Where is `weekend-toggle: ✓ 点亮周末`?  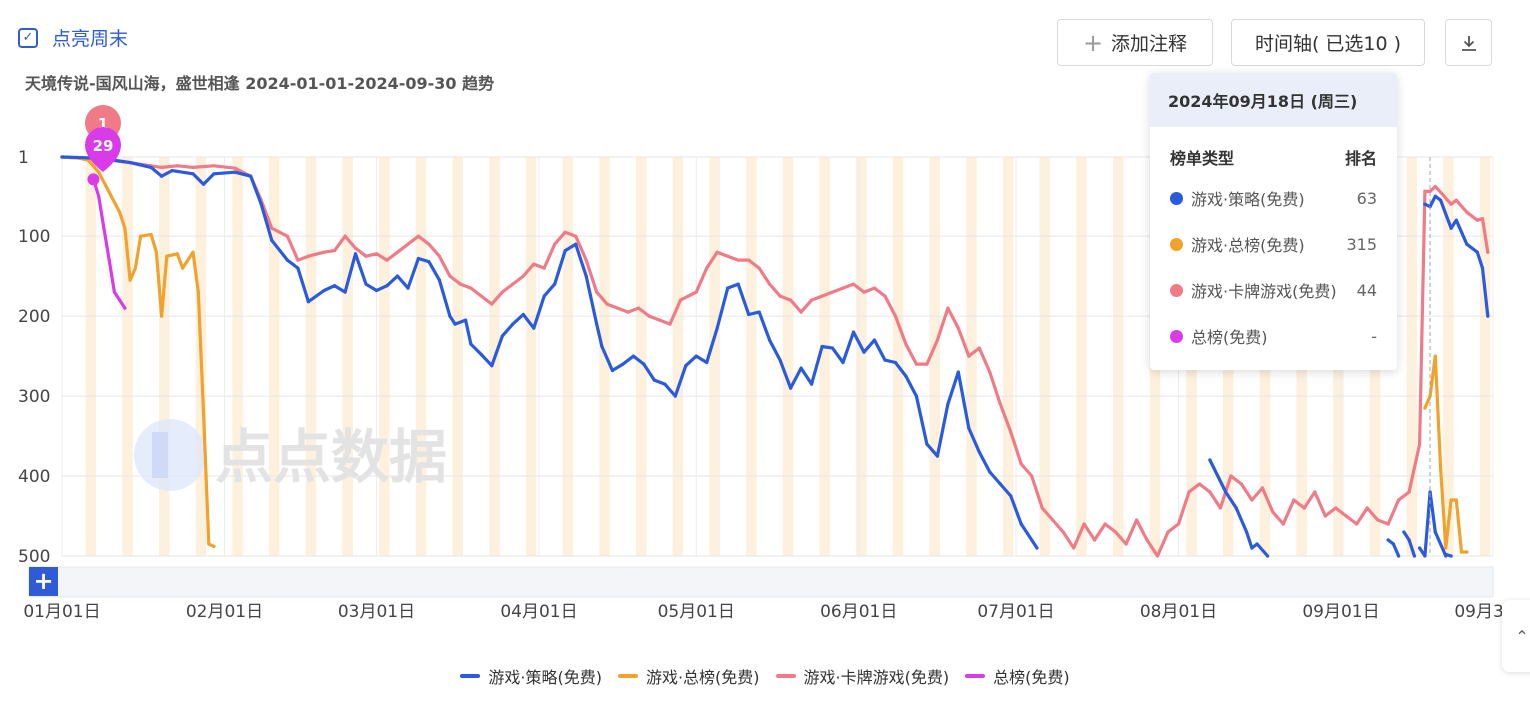 weekend-toggle: ✓ 点亮周末 is located at coordinates (73, 37).